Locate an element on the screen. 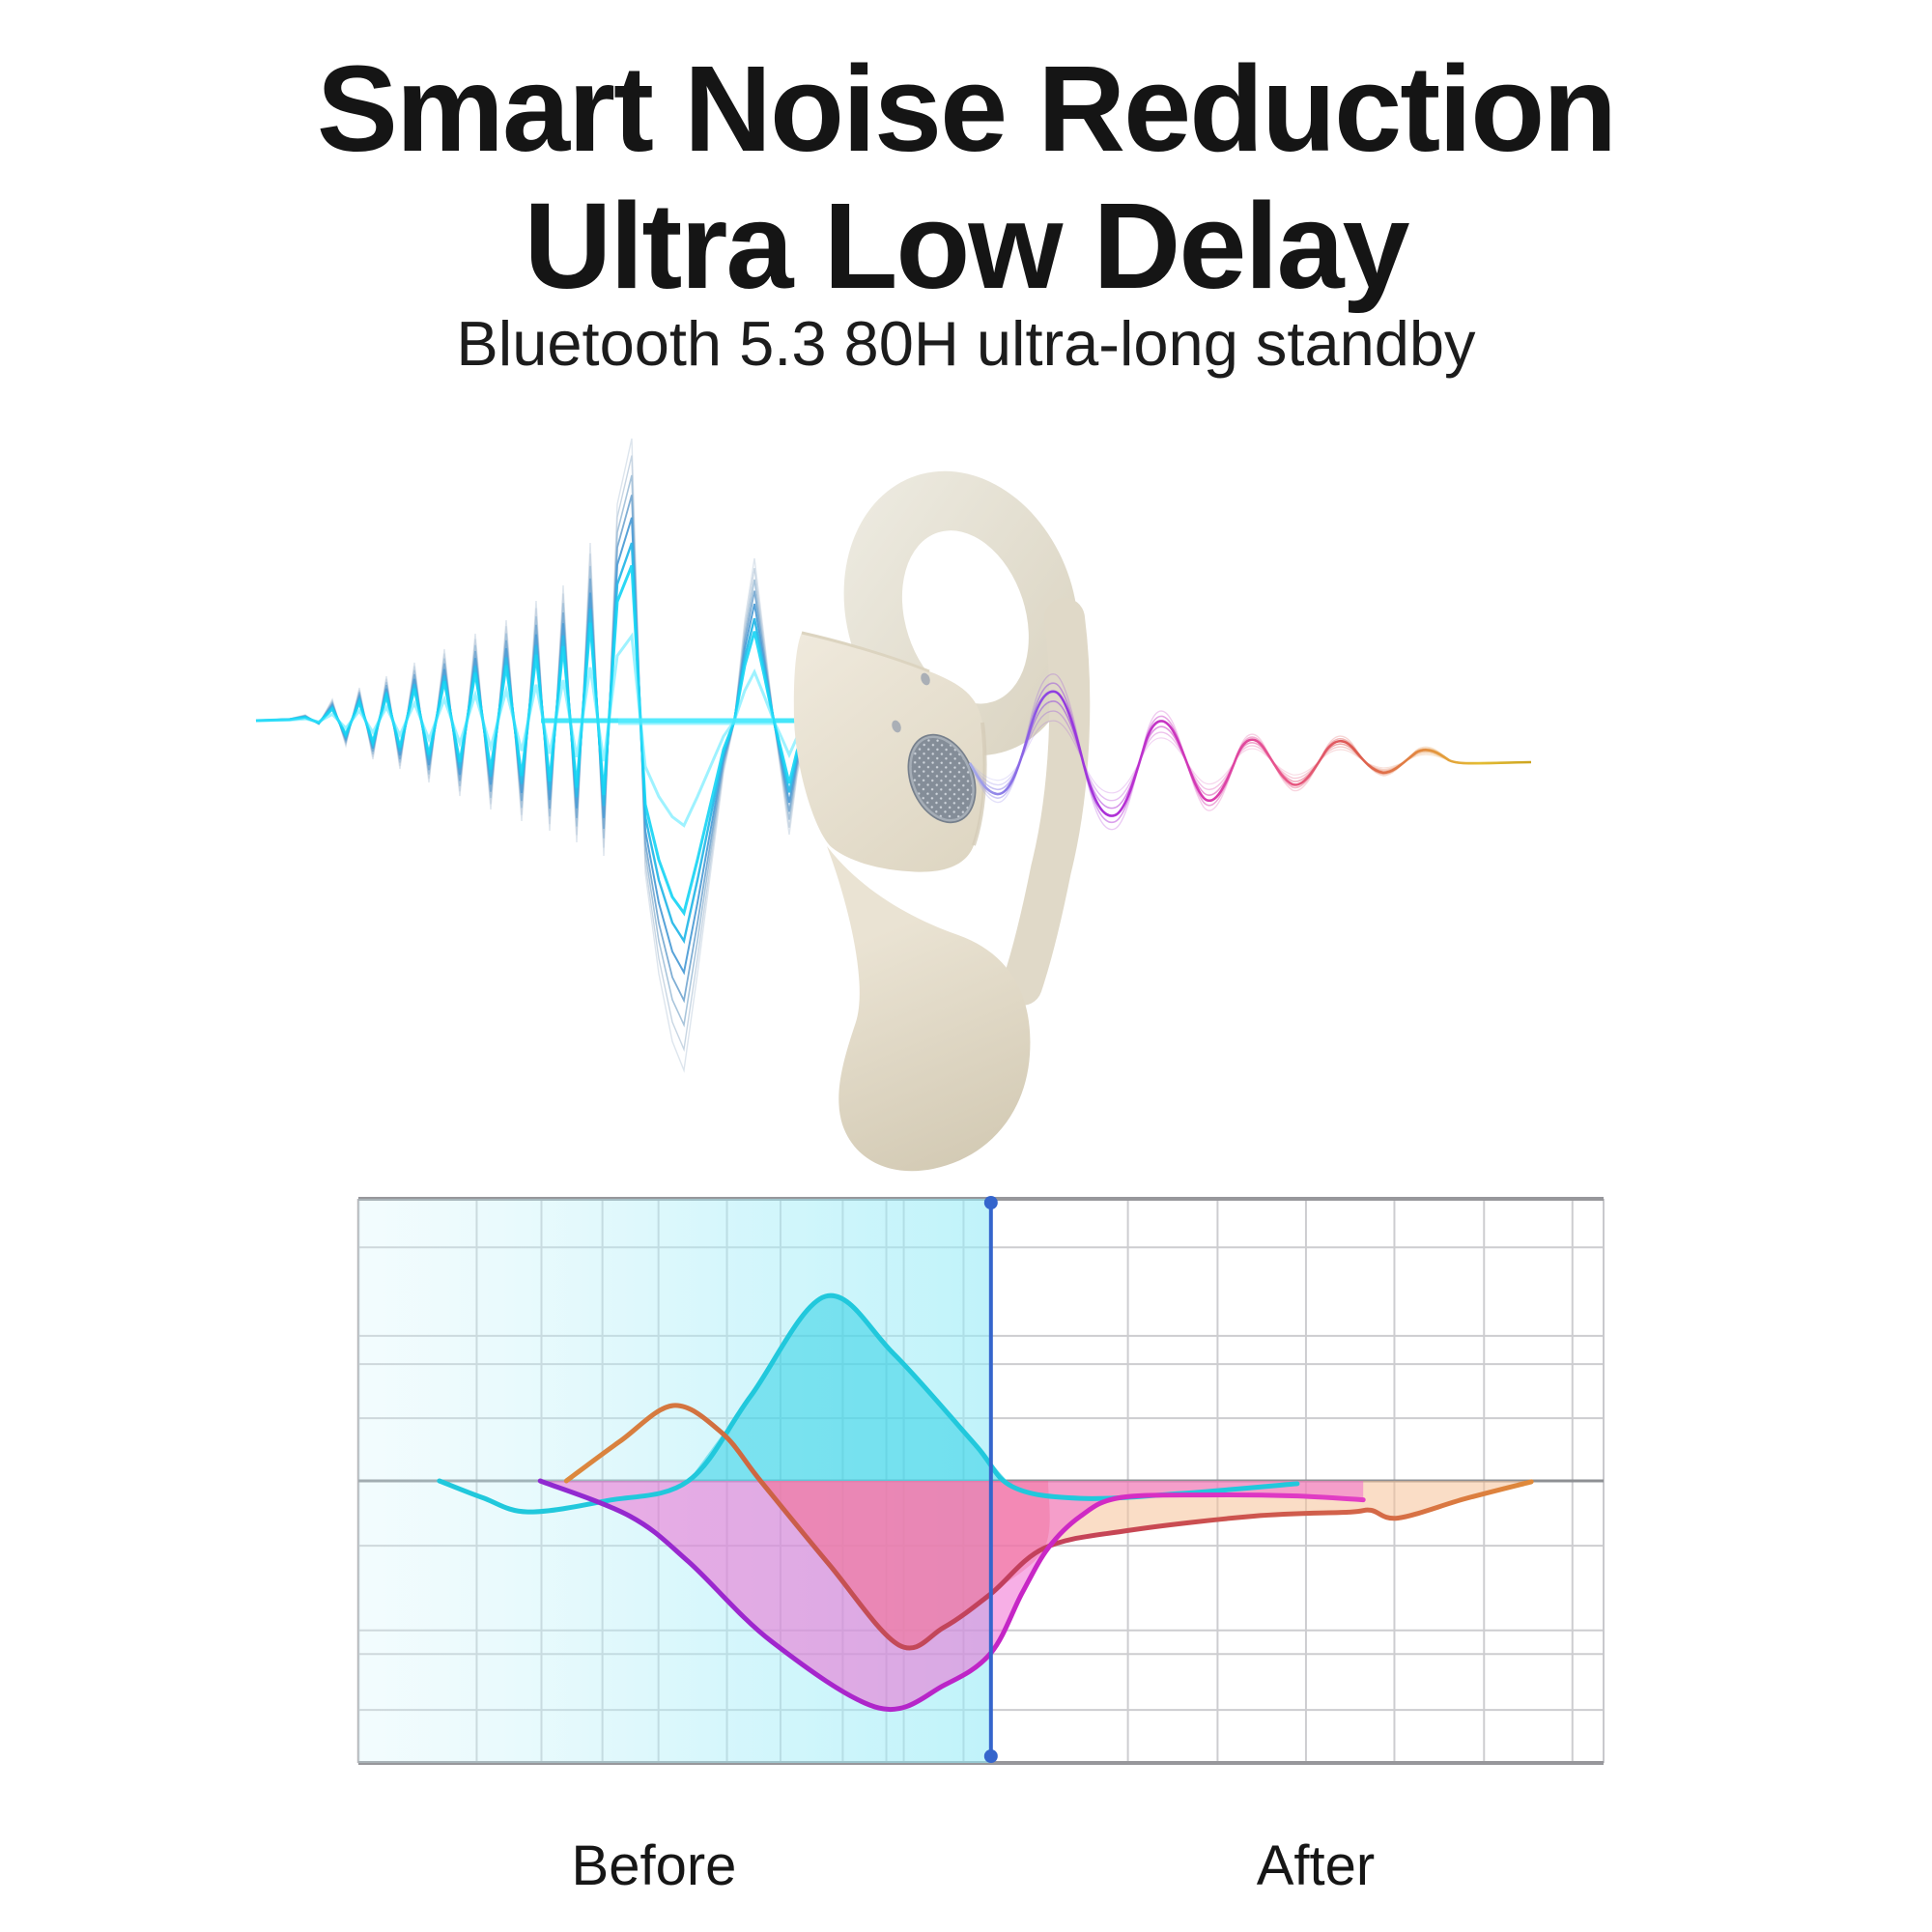 The image size is (1932, 1932). marker-dot-bottom is located at coordinates (990, 1756).